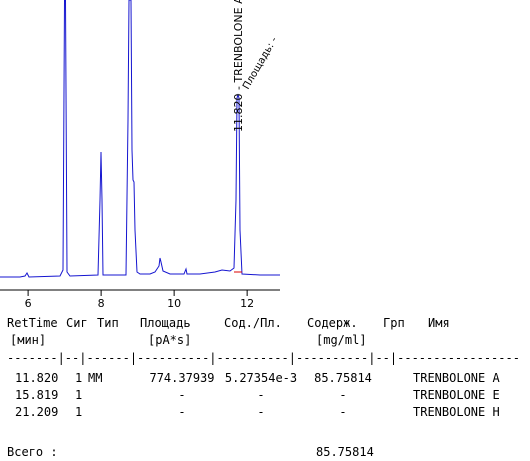  I want to click on unit-label: [мин], so click(28, 340).